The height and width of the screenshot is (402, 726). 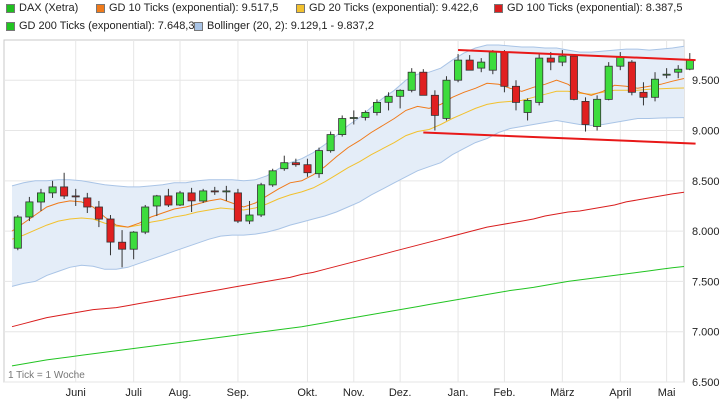 What do you see at coordinates (46, 375) in the screenshot?
I see `tick-footnote: 1 Tick = 1 Woche` at bounding box center [46, 375].